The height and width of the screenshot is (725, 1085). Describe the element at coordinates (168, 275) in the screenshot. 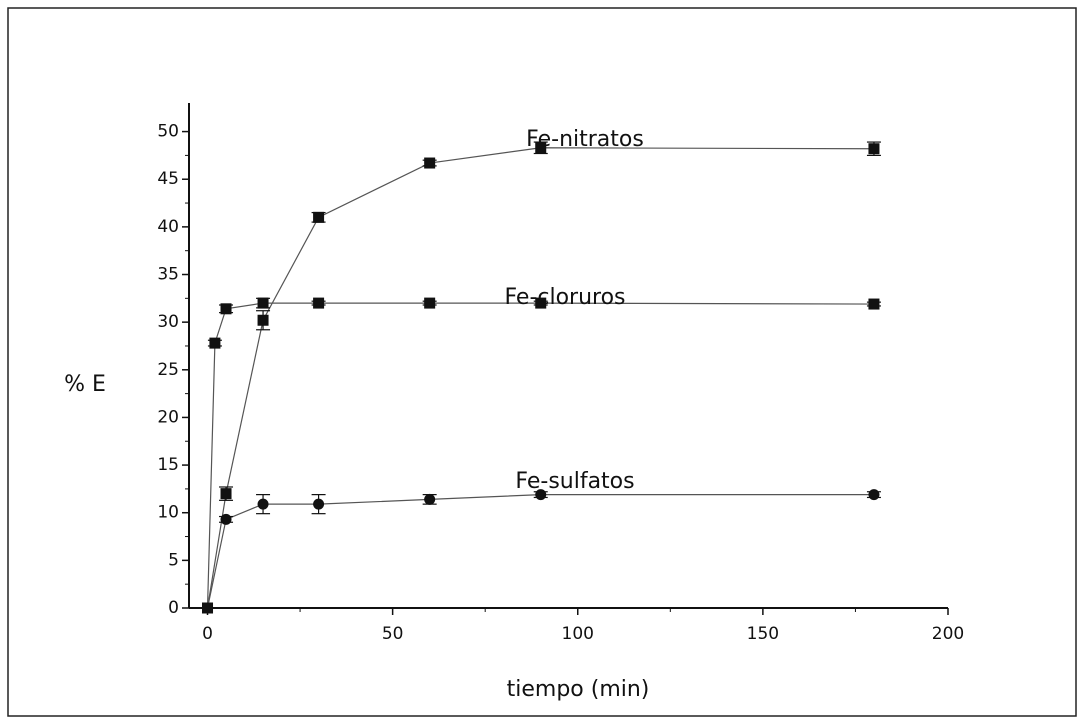

I see `y-tick-label: 35` at that location.